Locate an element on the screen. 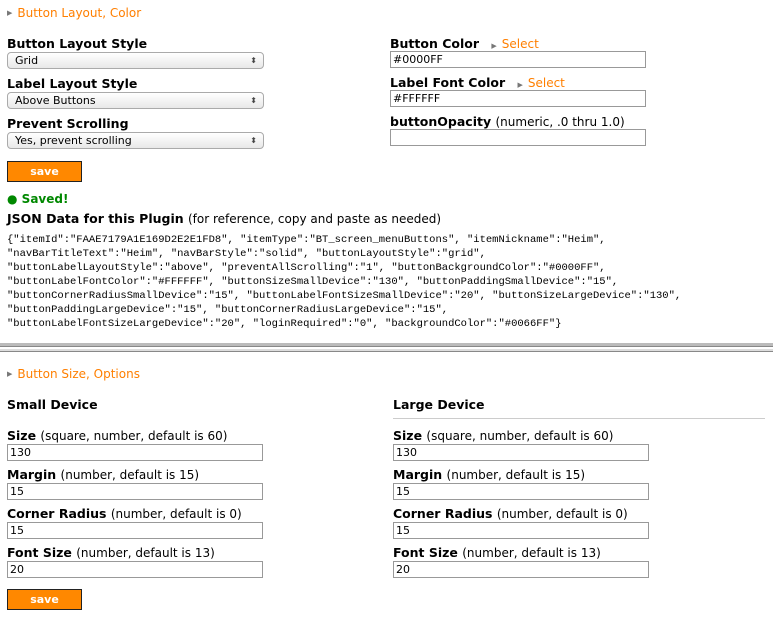  small-device-heading: Small Device is located at coordinates (52, 404).